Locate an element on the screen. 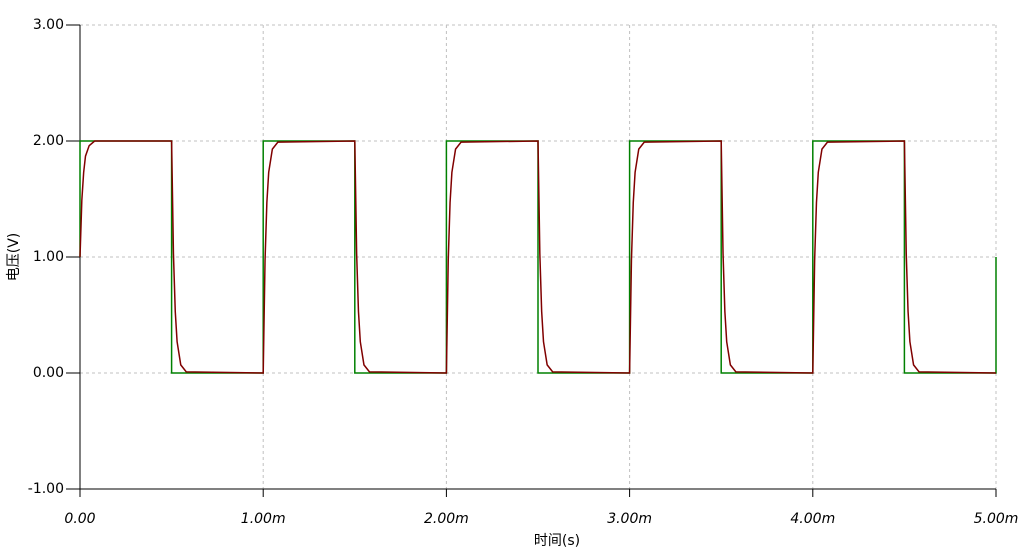 The image size is (1033, 553). y-tick-label: 3.00 is located at coordinates (48, 25).